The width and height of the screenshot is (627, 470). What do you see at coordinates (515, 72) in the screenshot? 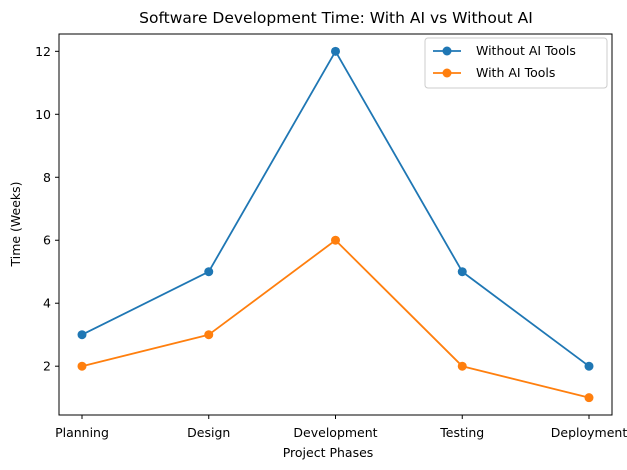
I see `legend-label-with-ai: With AI Tools` at bounding box center [515, 72].